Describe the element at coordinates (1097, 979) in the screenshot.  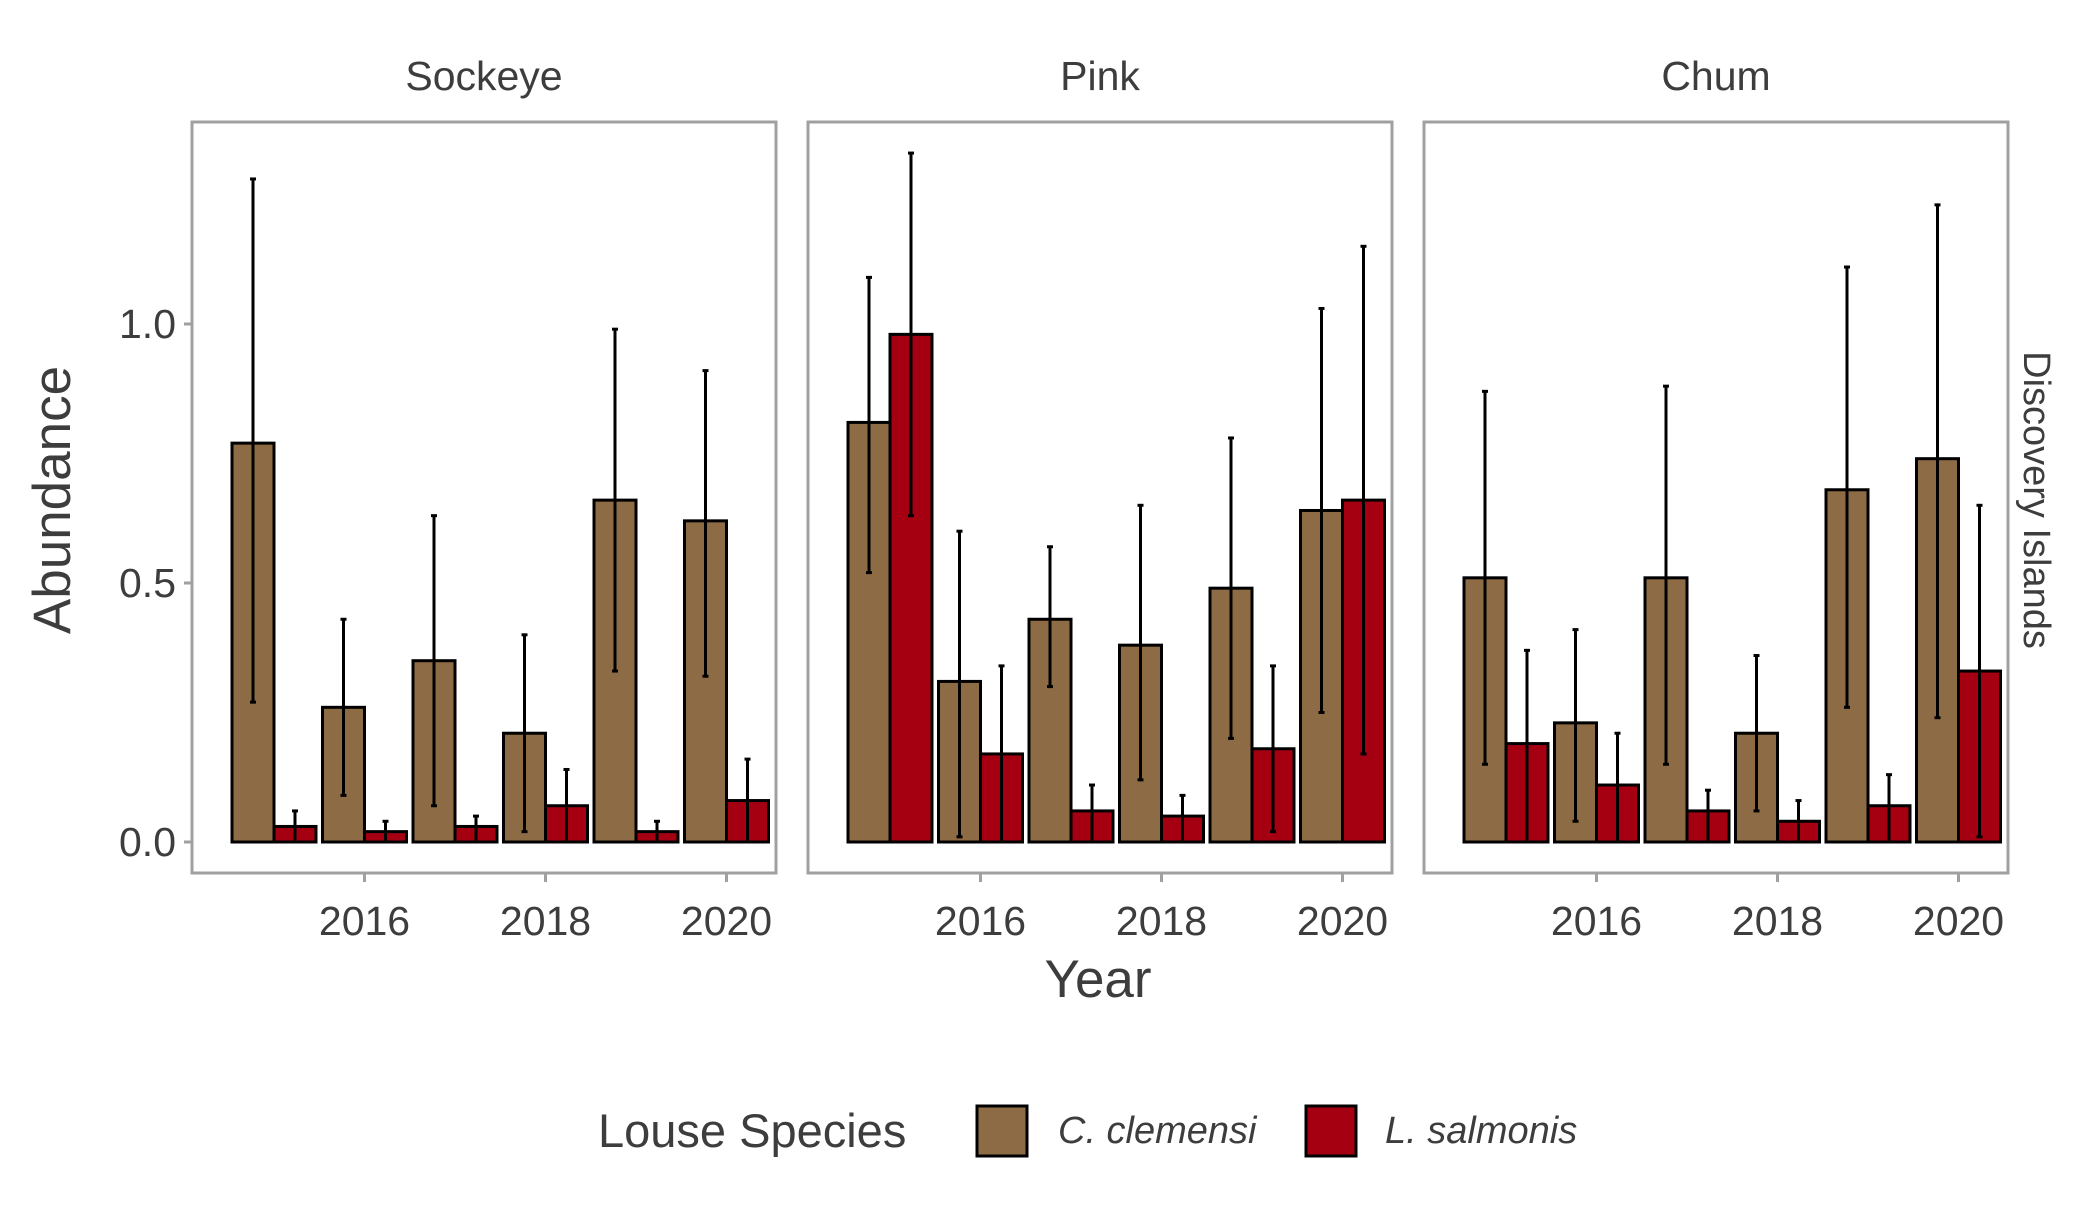
I see `x-axis-title: Year` at that location.